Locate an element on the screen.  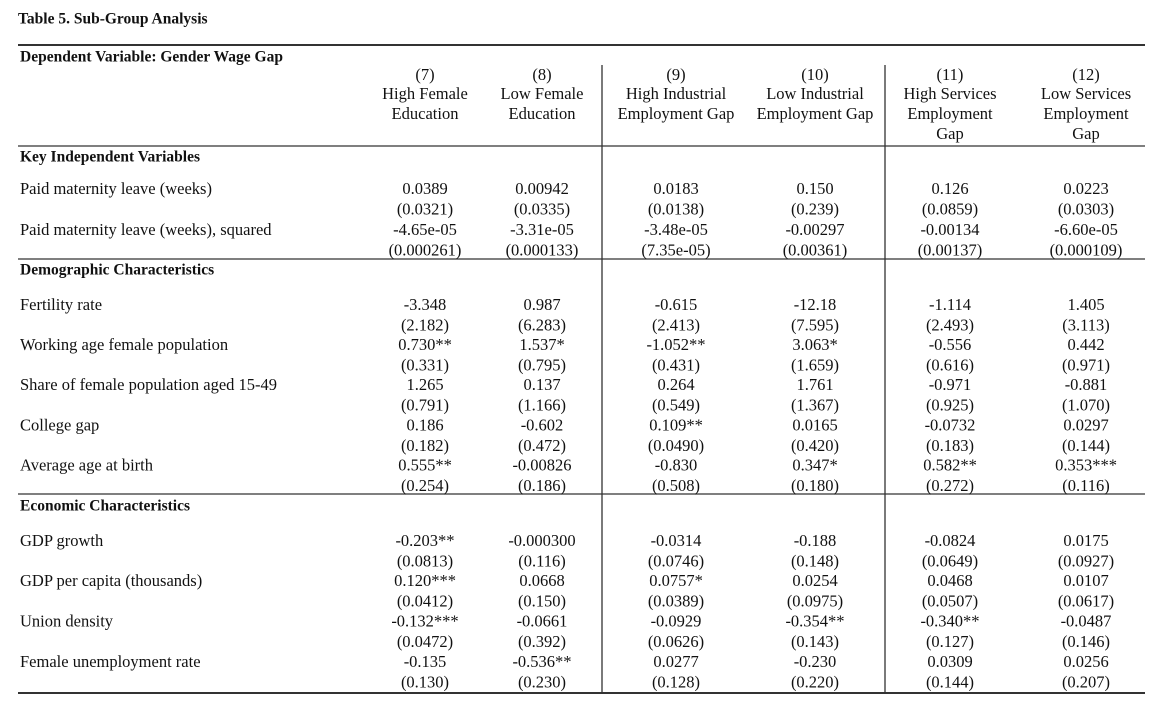
standard-error: (0.116) is located at coordinates (542, 560).